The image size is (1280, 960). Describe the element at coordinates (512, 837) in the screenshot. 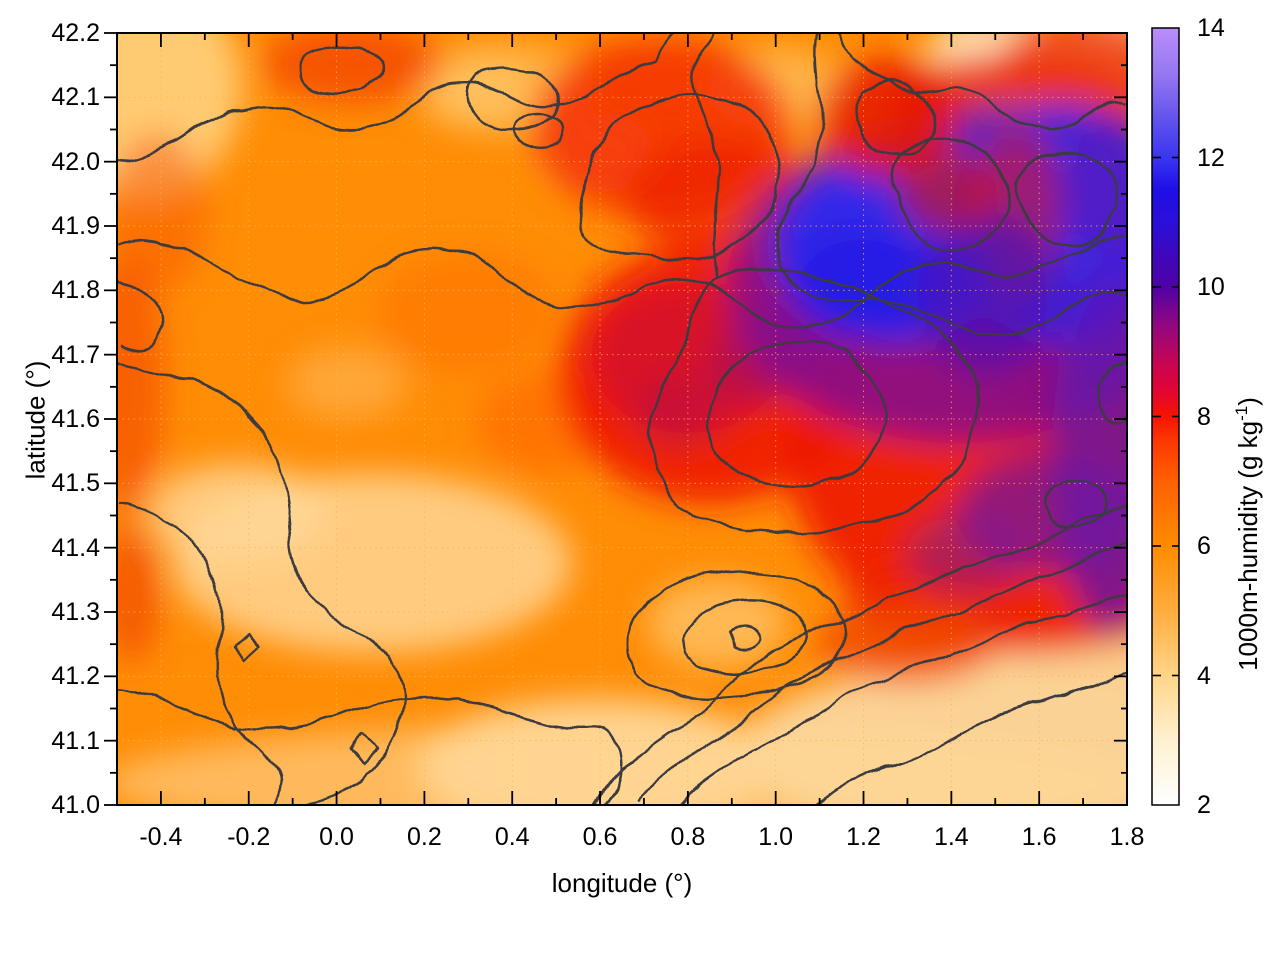

I see `x-axis-tick-label: 0.4` at that location.